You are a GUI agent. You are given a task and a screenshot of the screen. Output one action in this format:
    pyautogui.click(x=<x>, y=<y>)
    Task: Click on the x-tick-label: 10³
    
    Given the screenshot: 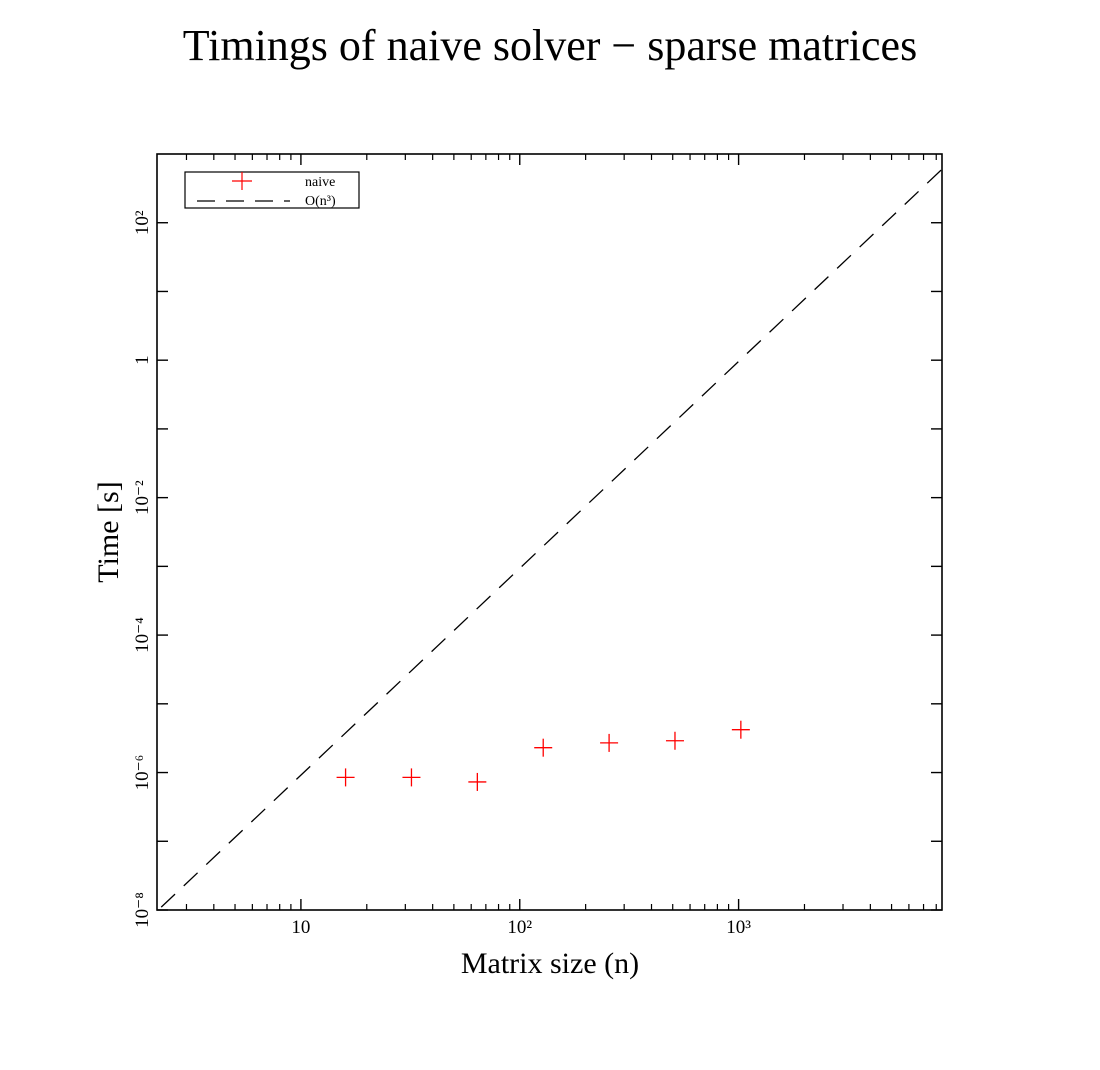 What is the action you would take?
    pyautogui.click(x=738, y=927)
    